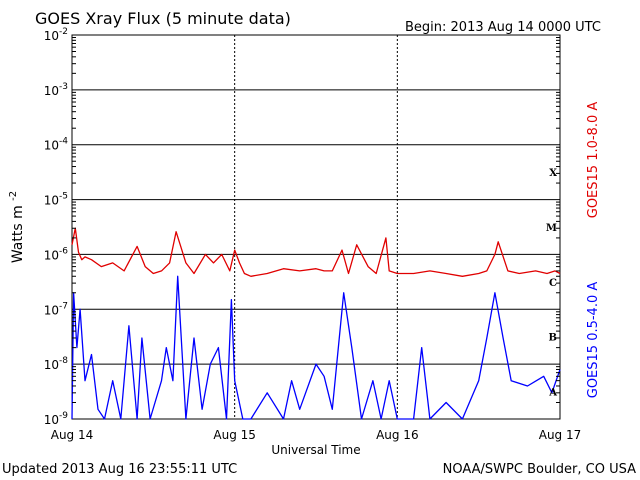 The height and width of the screenshot is (480, 640). What do you see at coordinates (593, 340) in the screenshot?
I see `legend-short-channel: GOES15 0.5-4.0 A` at bounding box center [593, 340].